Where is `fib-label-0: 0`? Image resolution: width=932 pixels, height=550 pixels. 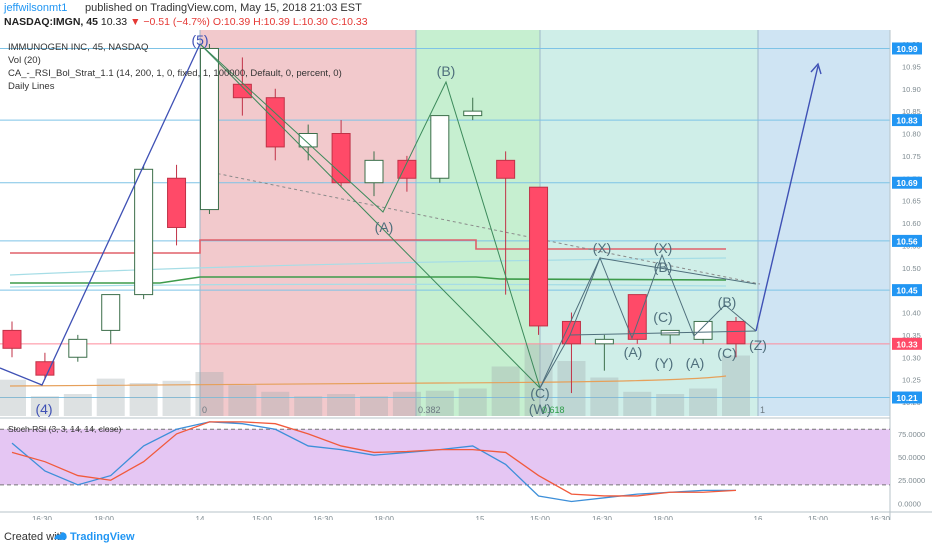 fib-label-0: 0 is located at coordinates (204, 410).